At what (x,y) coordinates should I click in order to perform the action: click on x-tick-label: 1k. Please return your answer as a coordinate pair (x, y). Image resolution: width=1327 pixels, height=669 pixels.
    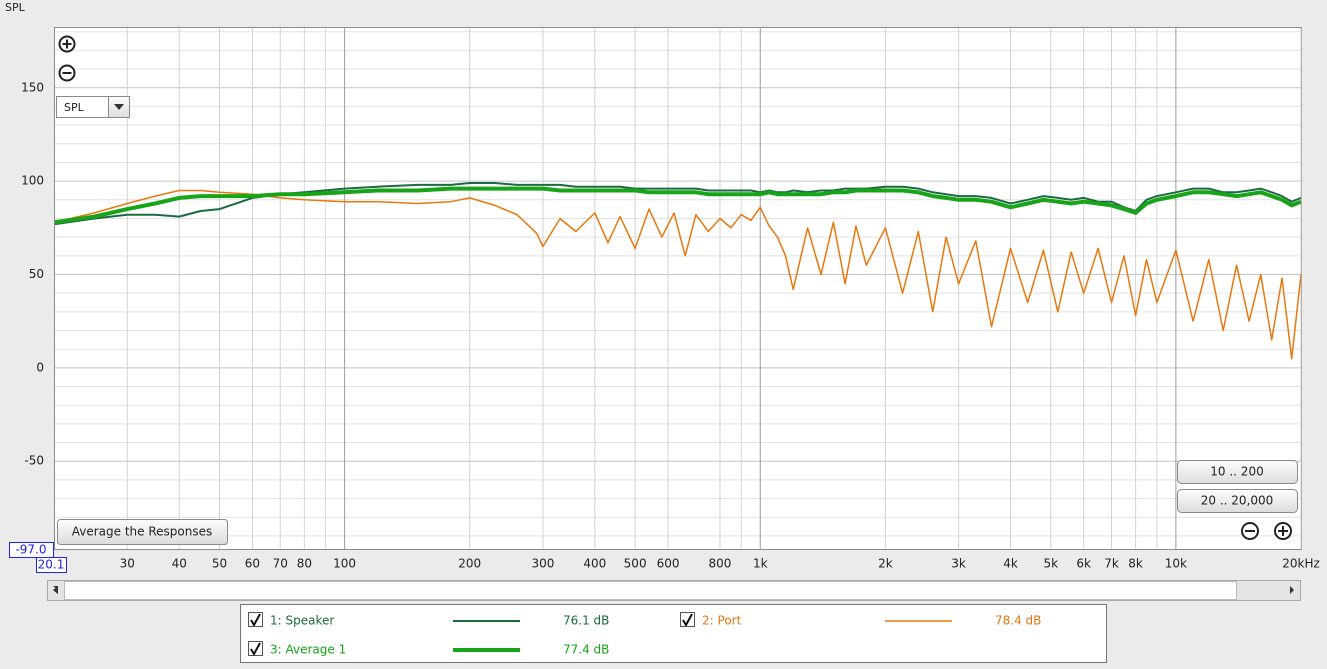
    Looking at the image, I should click on (760, 564).